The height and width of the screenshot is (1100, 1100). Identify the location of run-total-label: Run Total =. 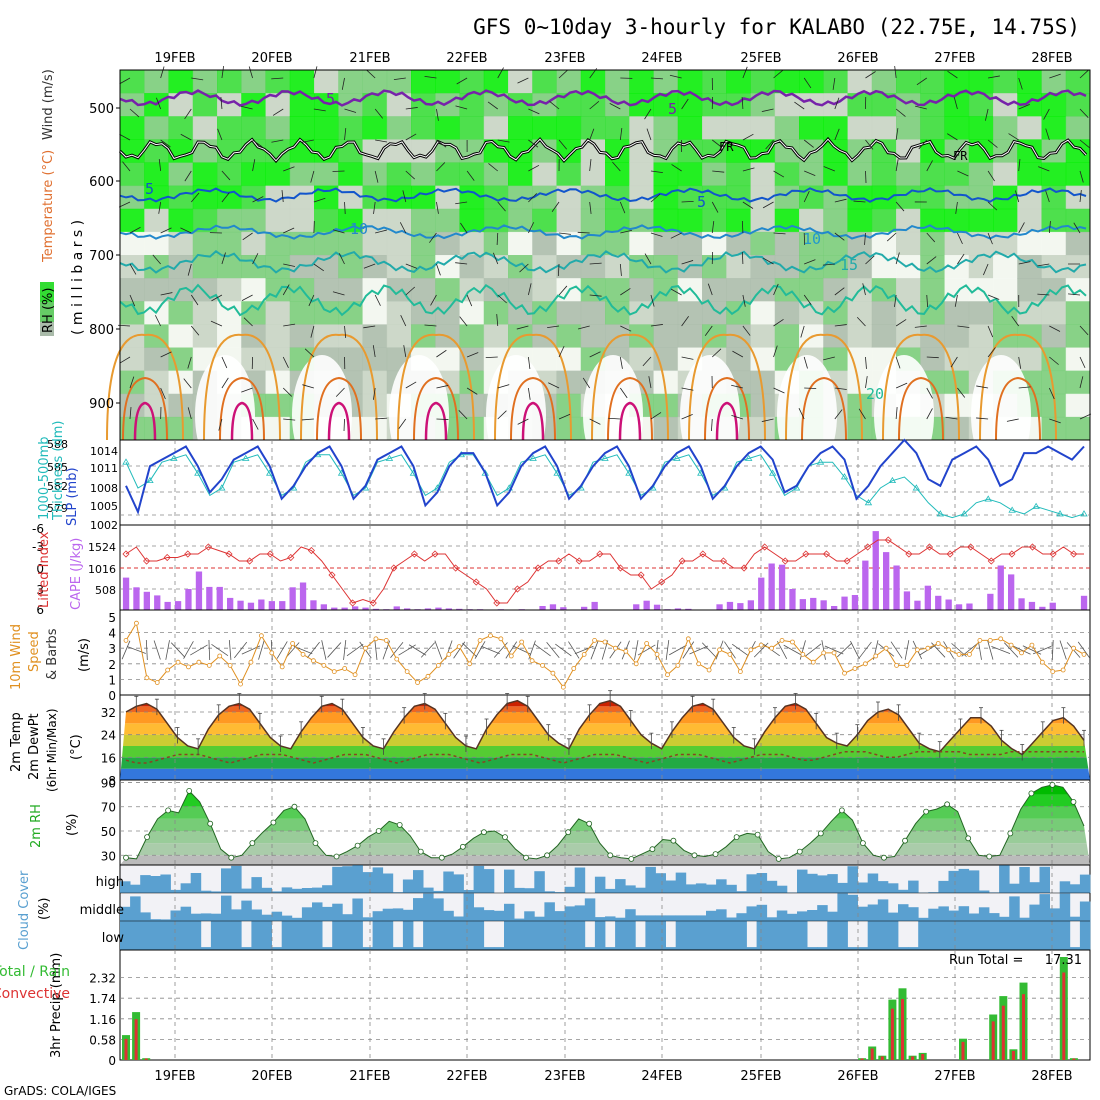
(986, 960).